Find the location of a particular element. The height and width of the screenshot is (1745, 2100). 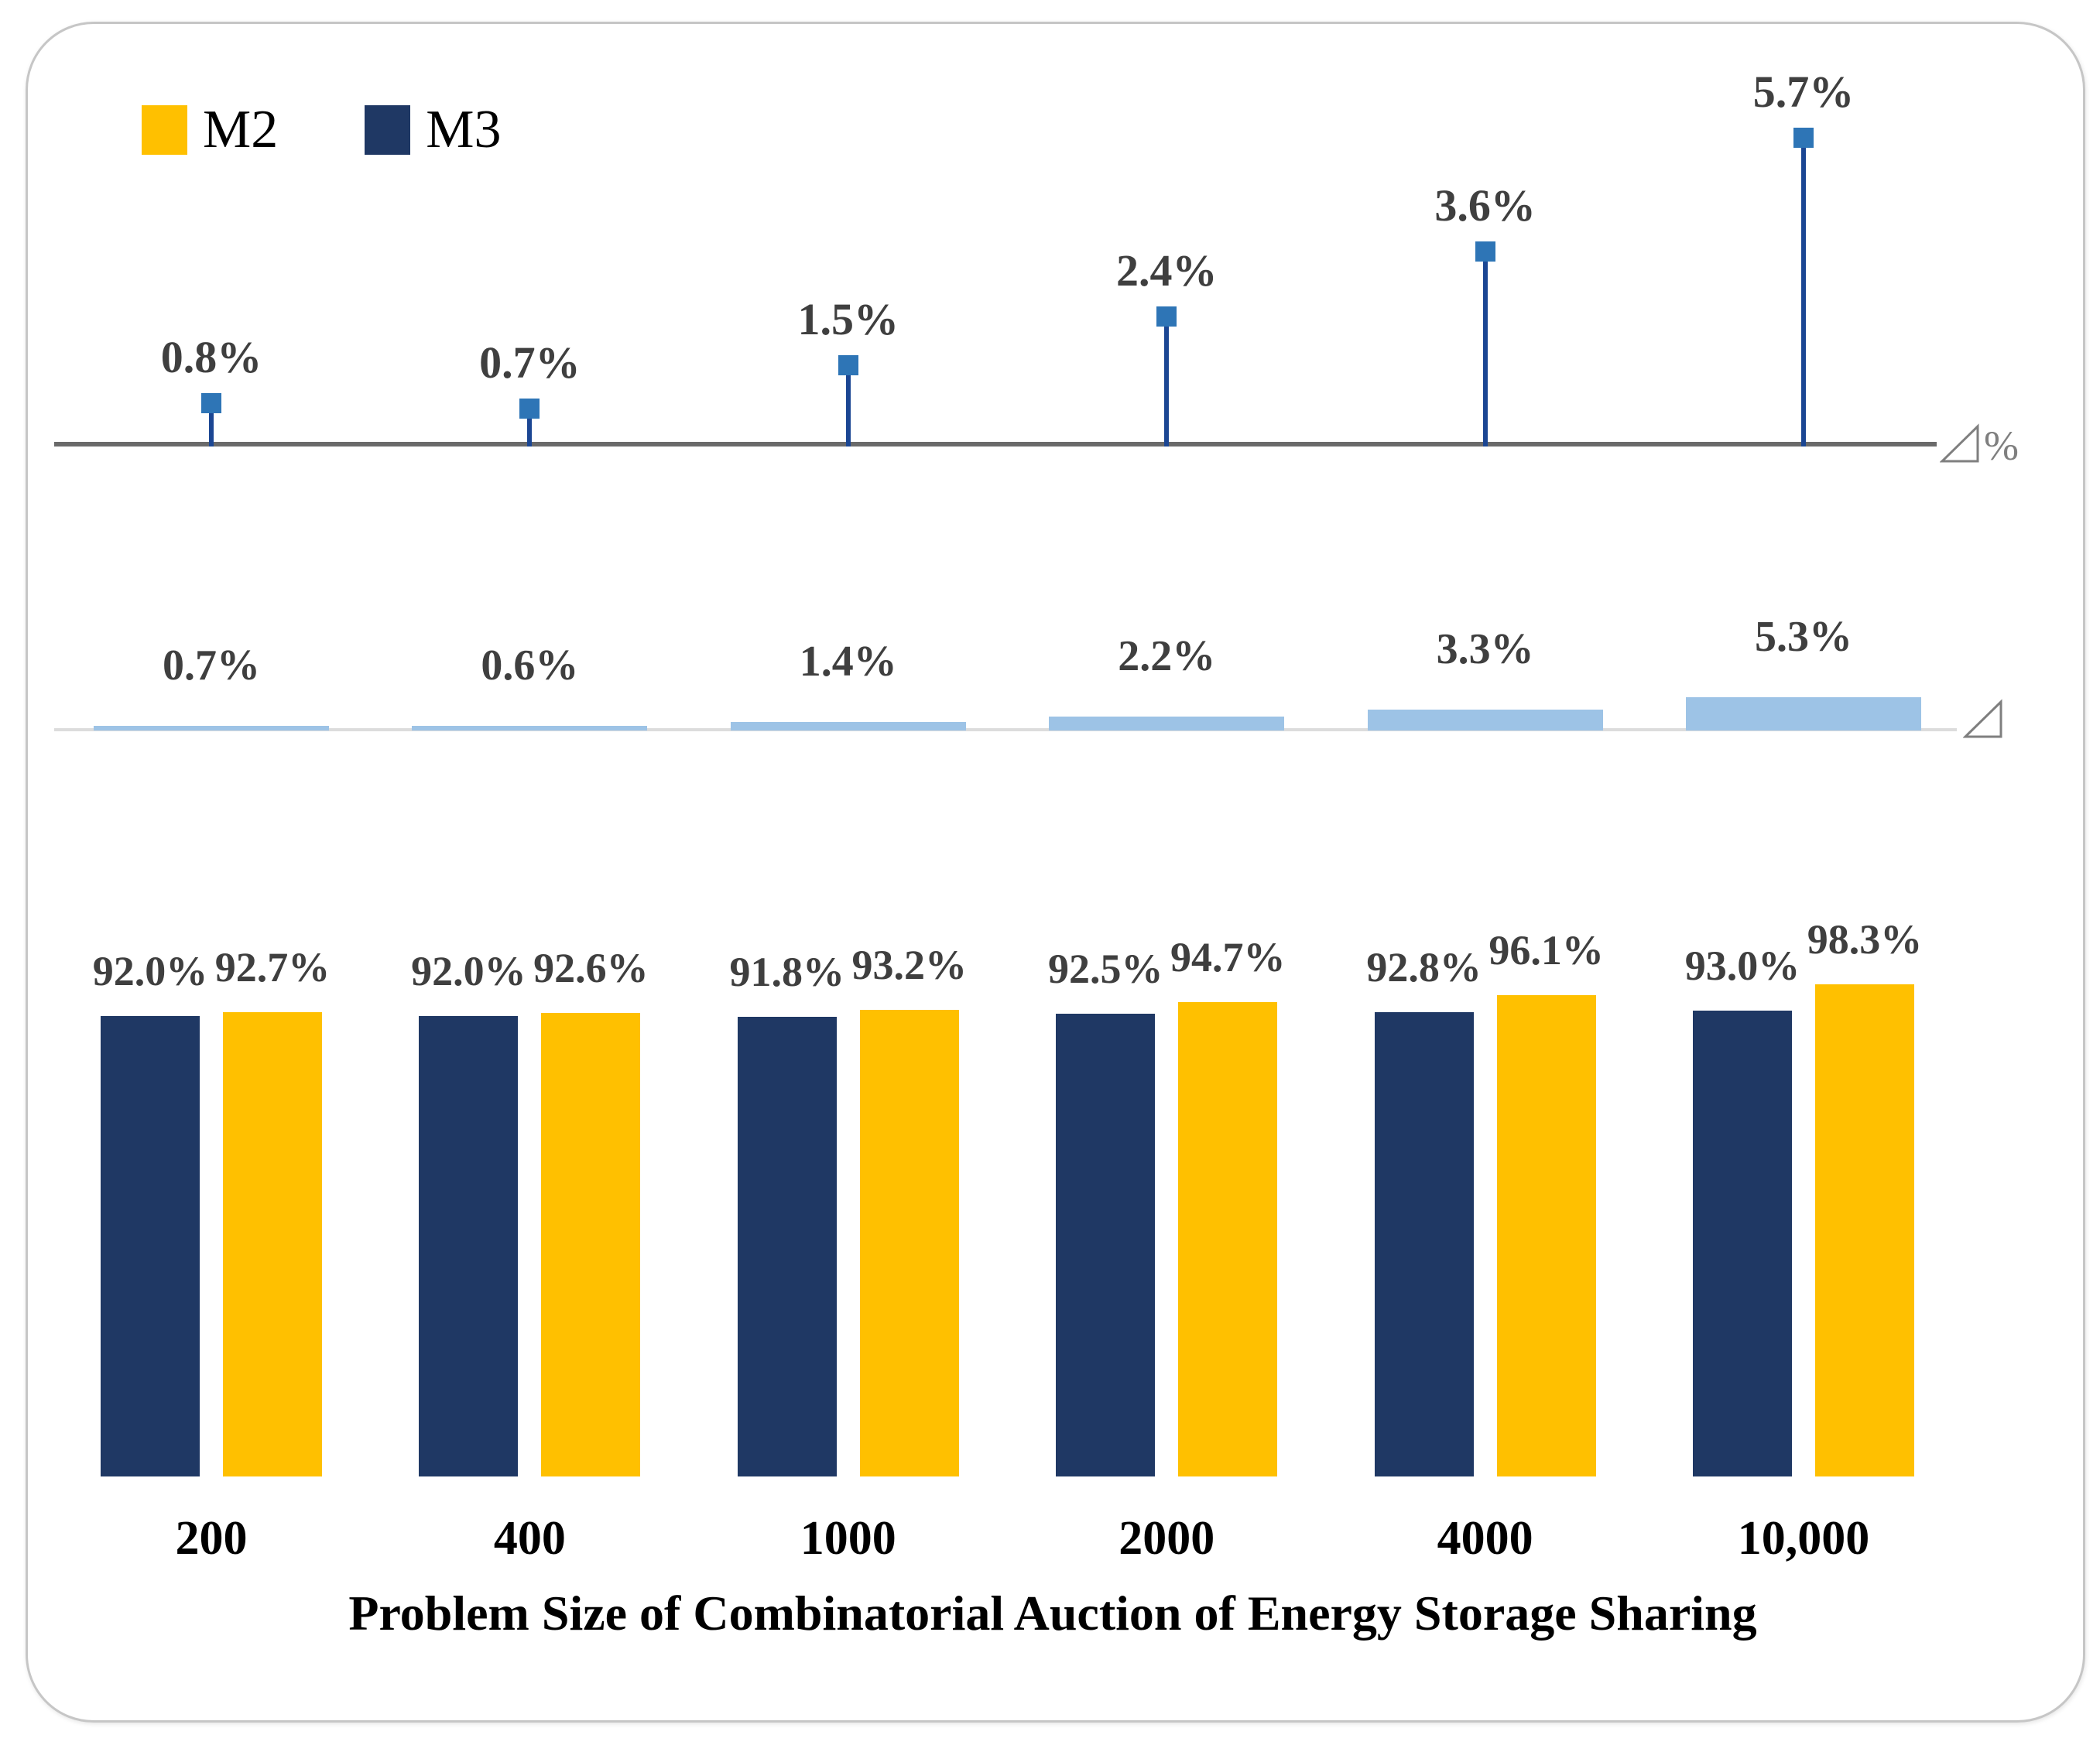

stem-value-label: 0.7% is located at coordinates (530, 362).